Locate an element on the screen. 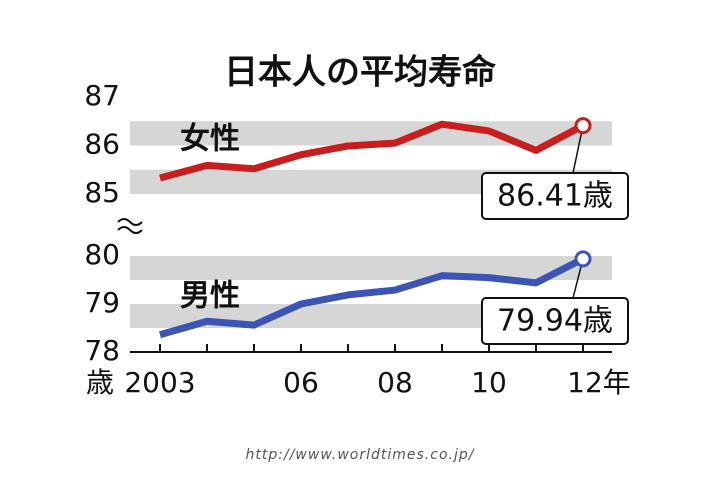  x-tick-label: 06 is located at coordinates (301, 382).